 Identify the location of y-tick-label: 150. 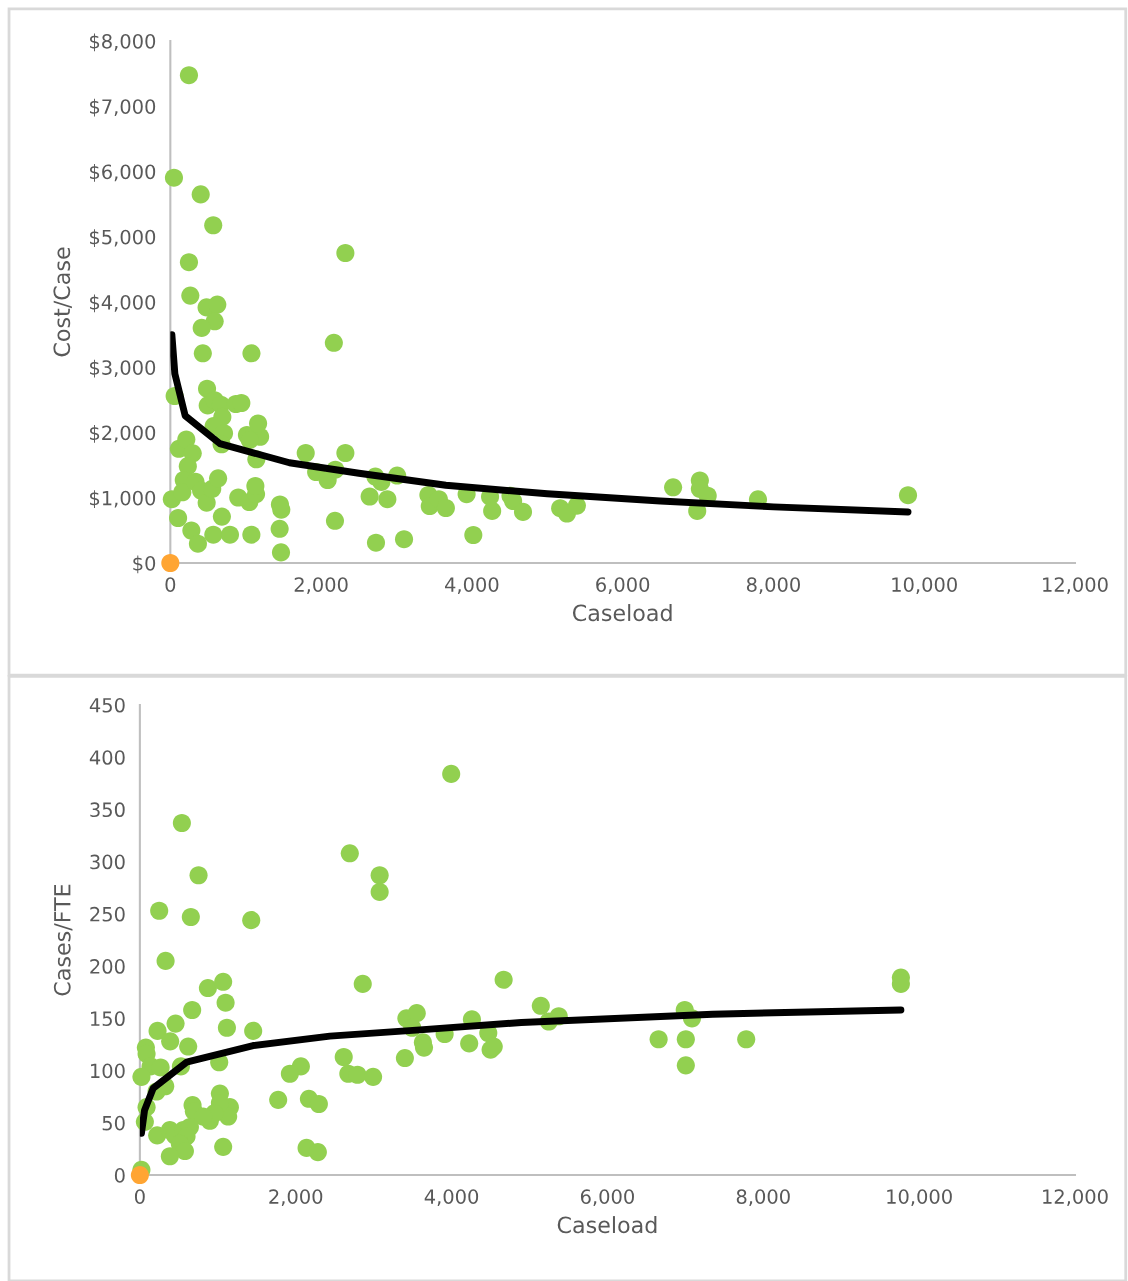
(108, 1019).